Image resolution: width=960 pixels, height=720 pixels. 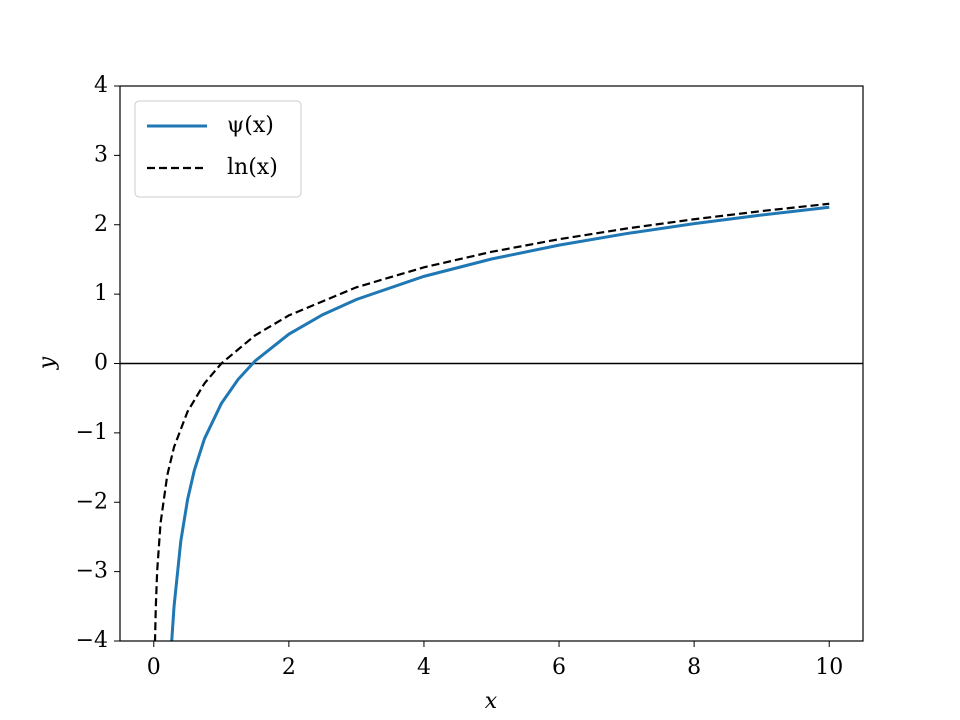 I want to click on x-tick-label: 4, so click(x=424, y=667).